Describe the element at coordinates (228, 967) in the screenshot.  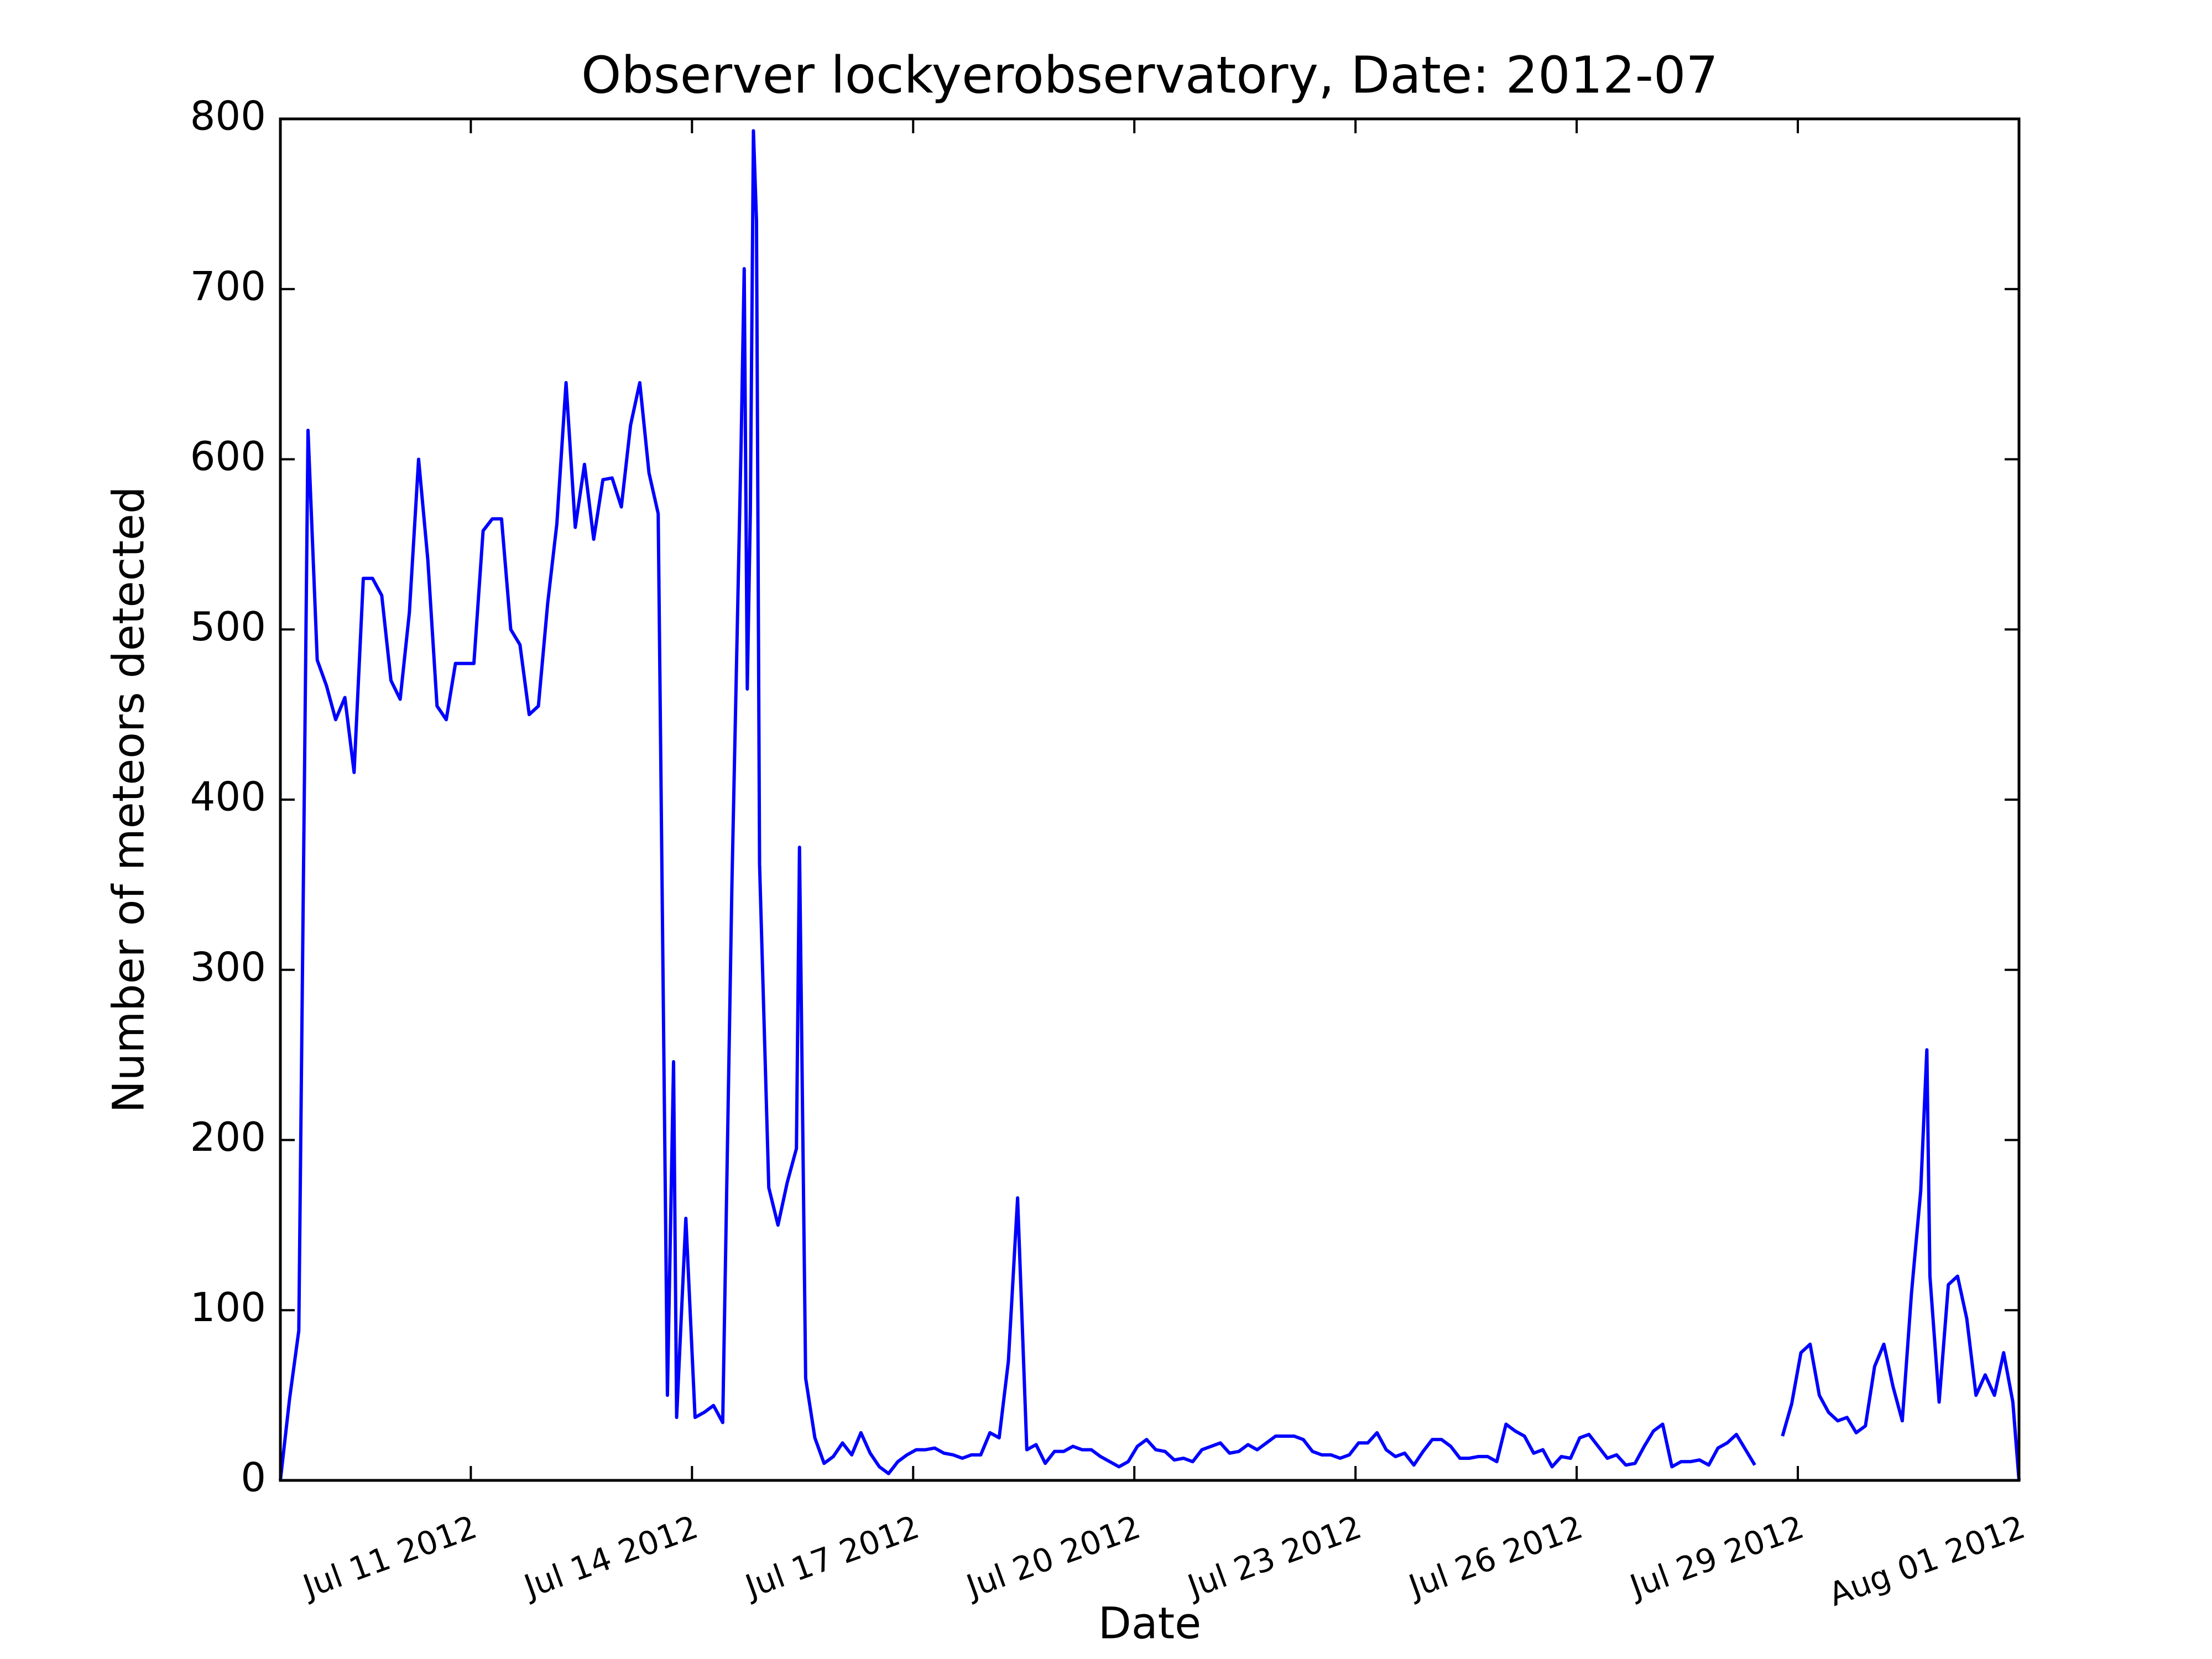
I see `y-tick-label: 300` at that location.